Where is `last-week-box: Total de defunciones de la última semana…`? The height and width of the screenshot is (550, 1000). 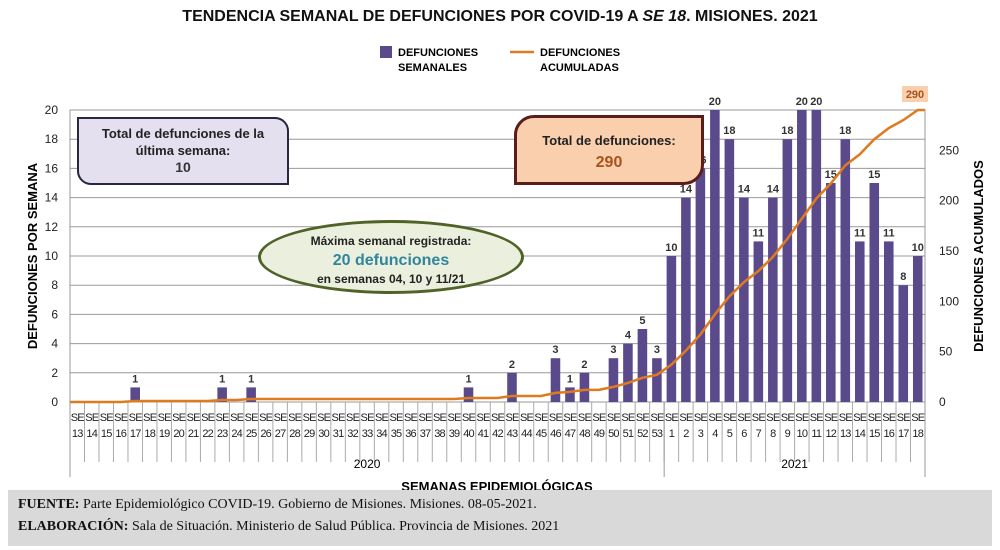
last-week-box: Total de defunciones de la última semana… is located at coordinates (183, 151).